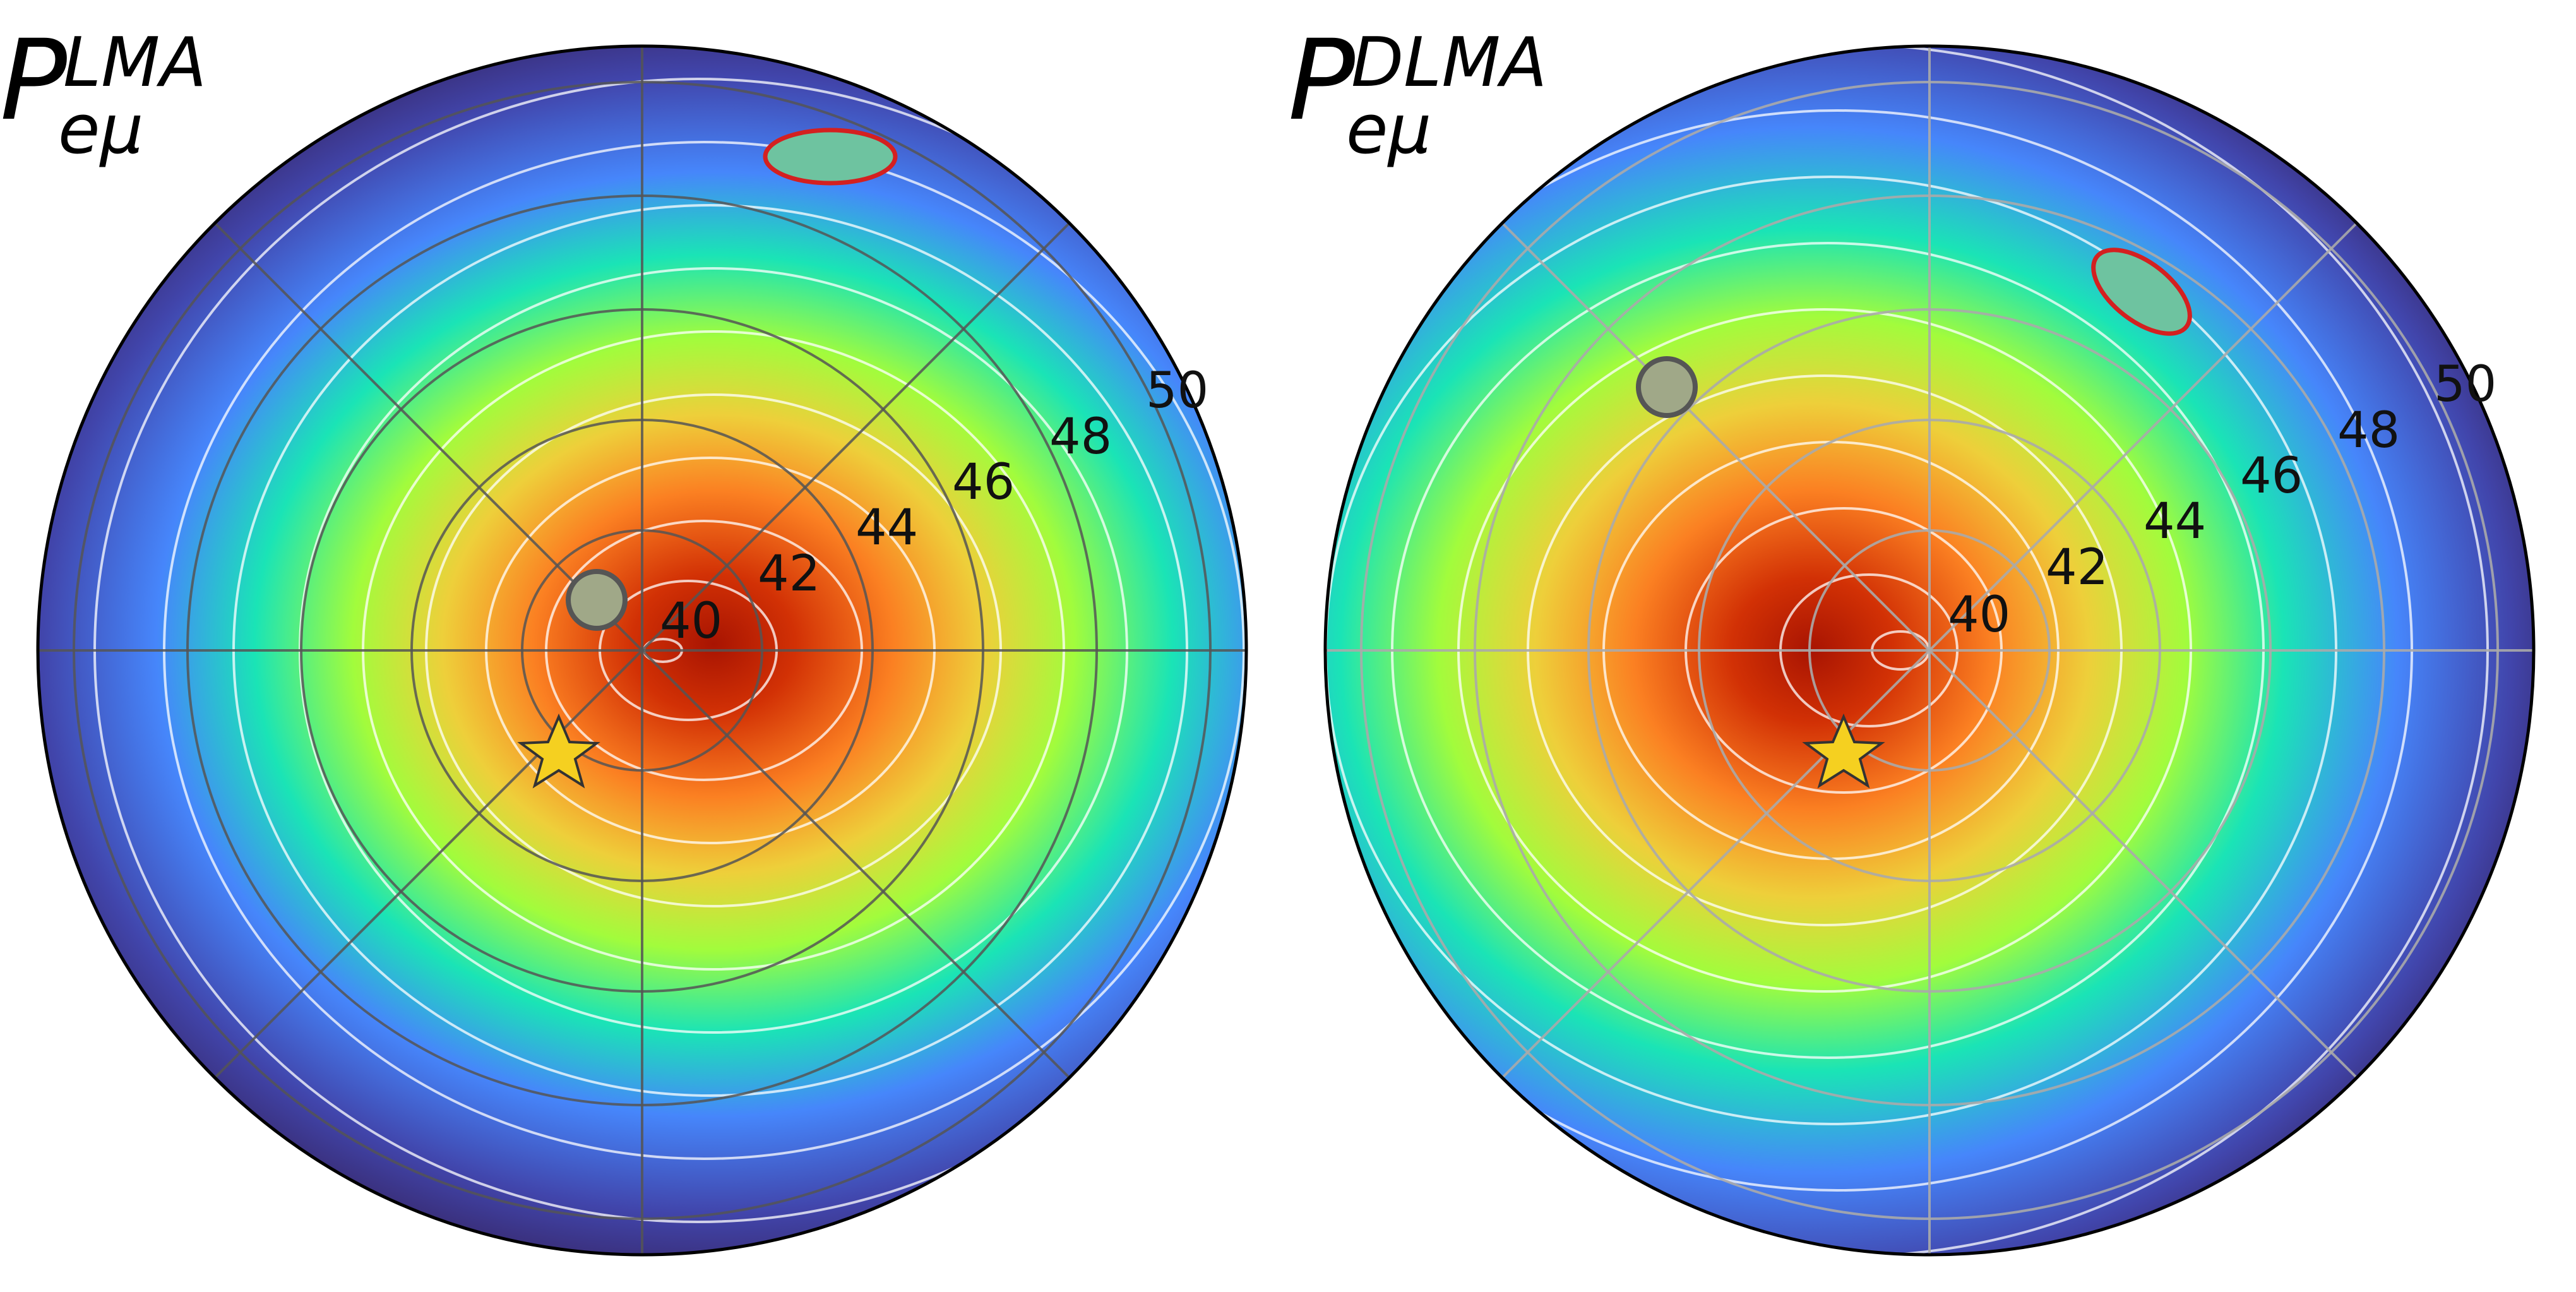  What do you see at coordinates (1449, 62) in the screenshot?
I see `title-superscript: DLMA` at bounding box center [1449, 62].